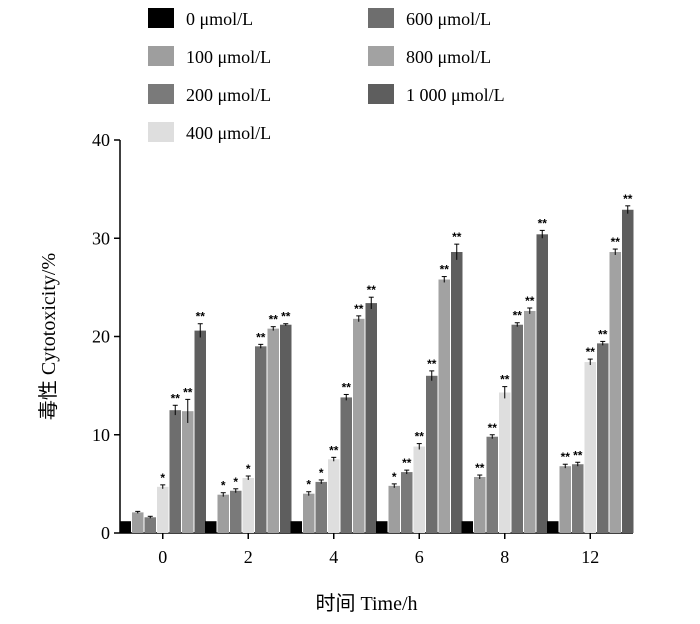 Image resolution: width=700 pixels, height=624 pixels. I want to click on x-tick-label: 2, so click(248, 557).